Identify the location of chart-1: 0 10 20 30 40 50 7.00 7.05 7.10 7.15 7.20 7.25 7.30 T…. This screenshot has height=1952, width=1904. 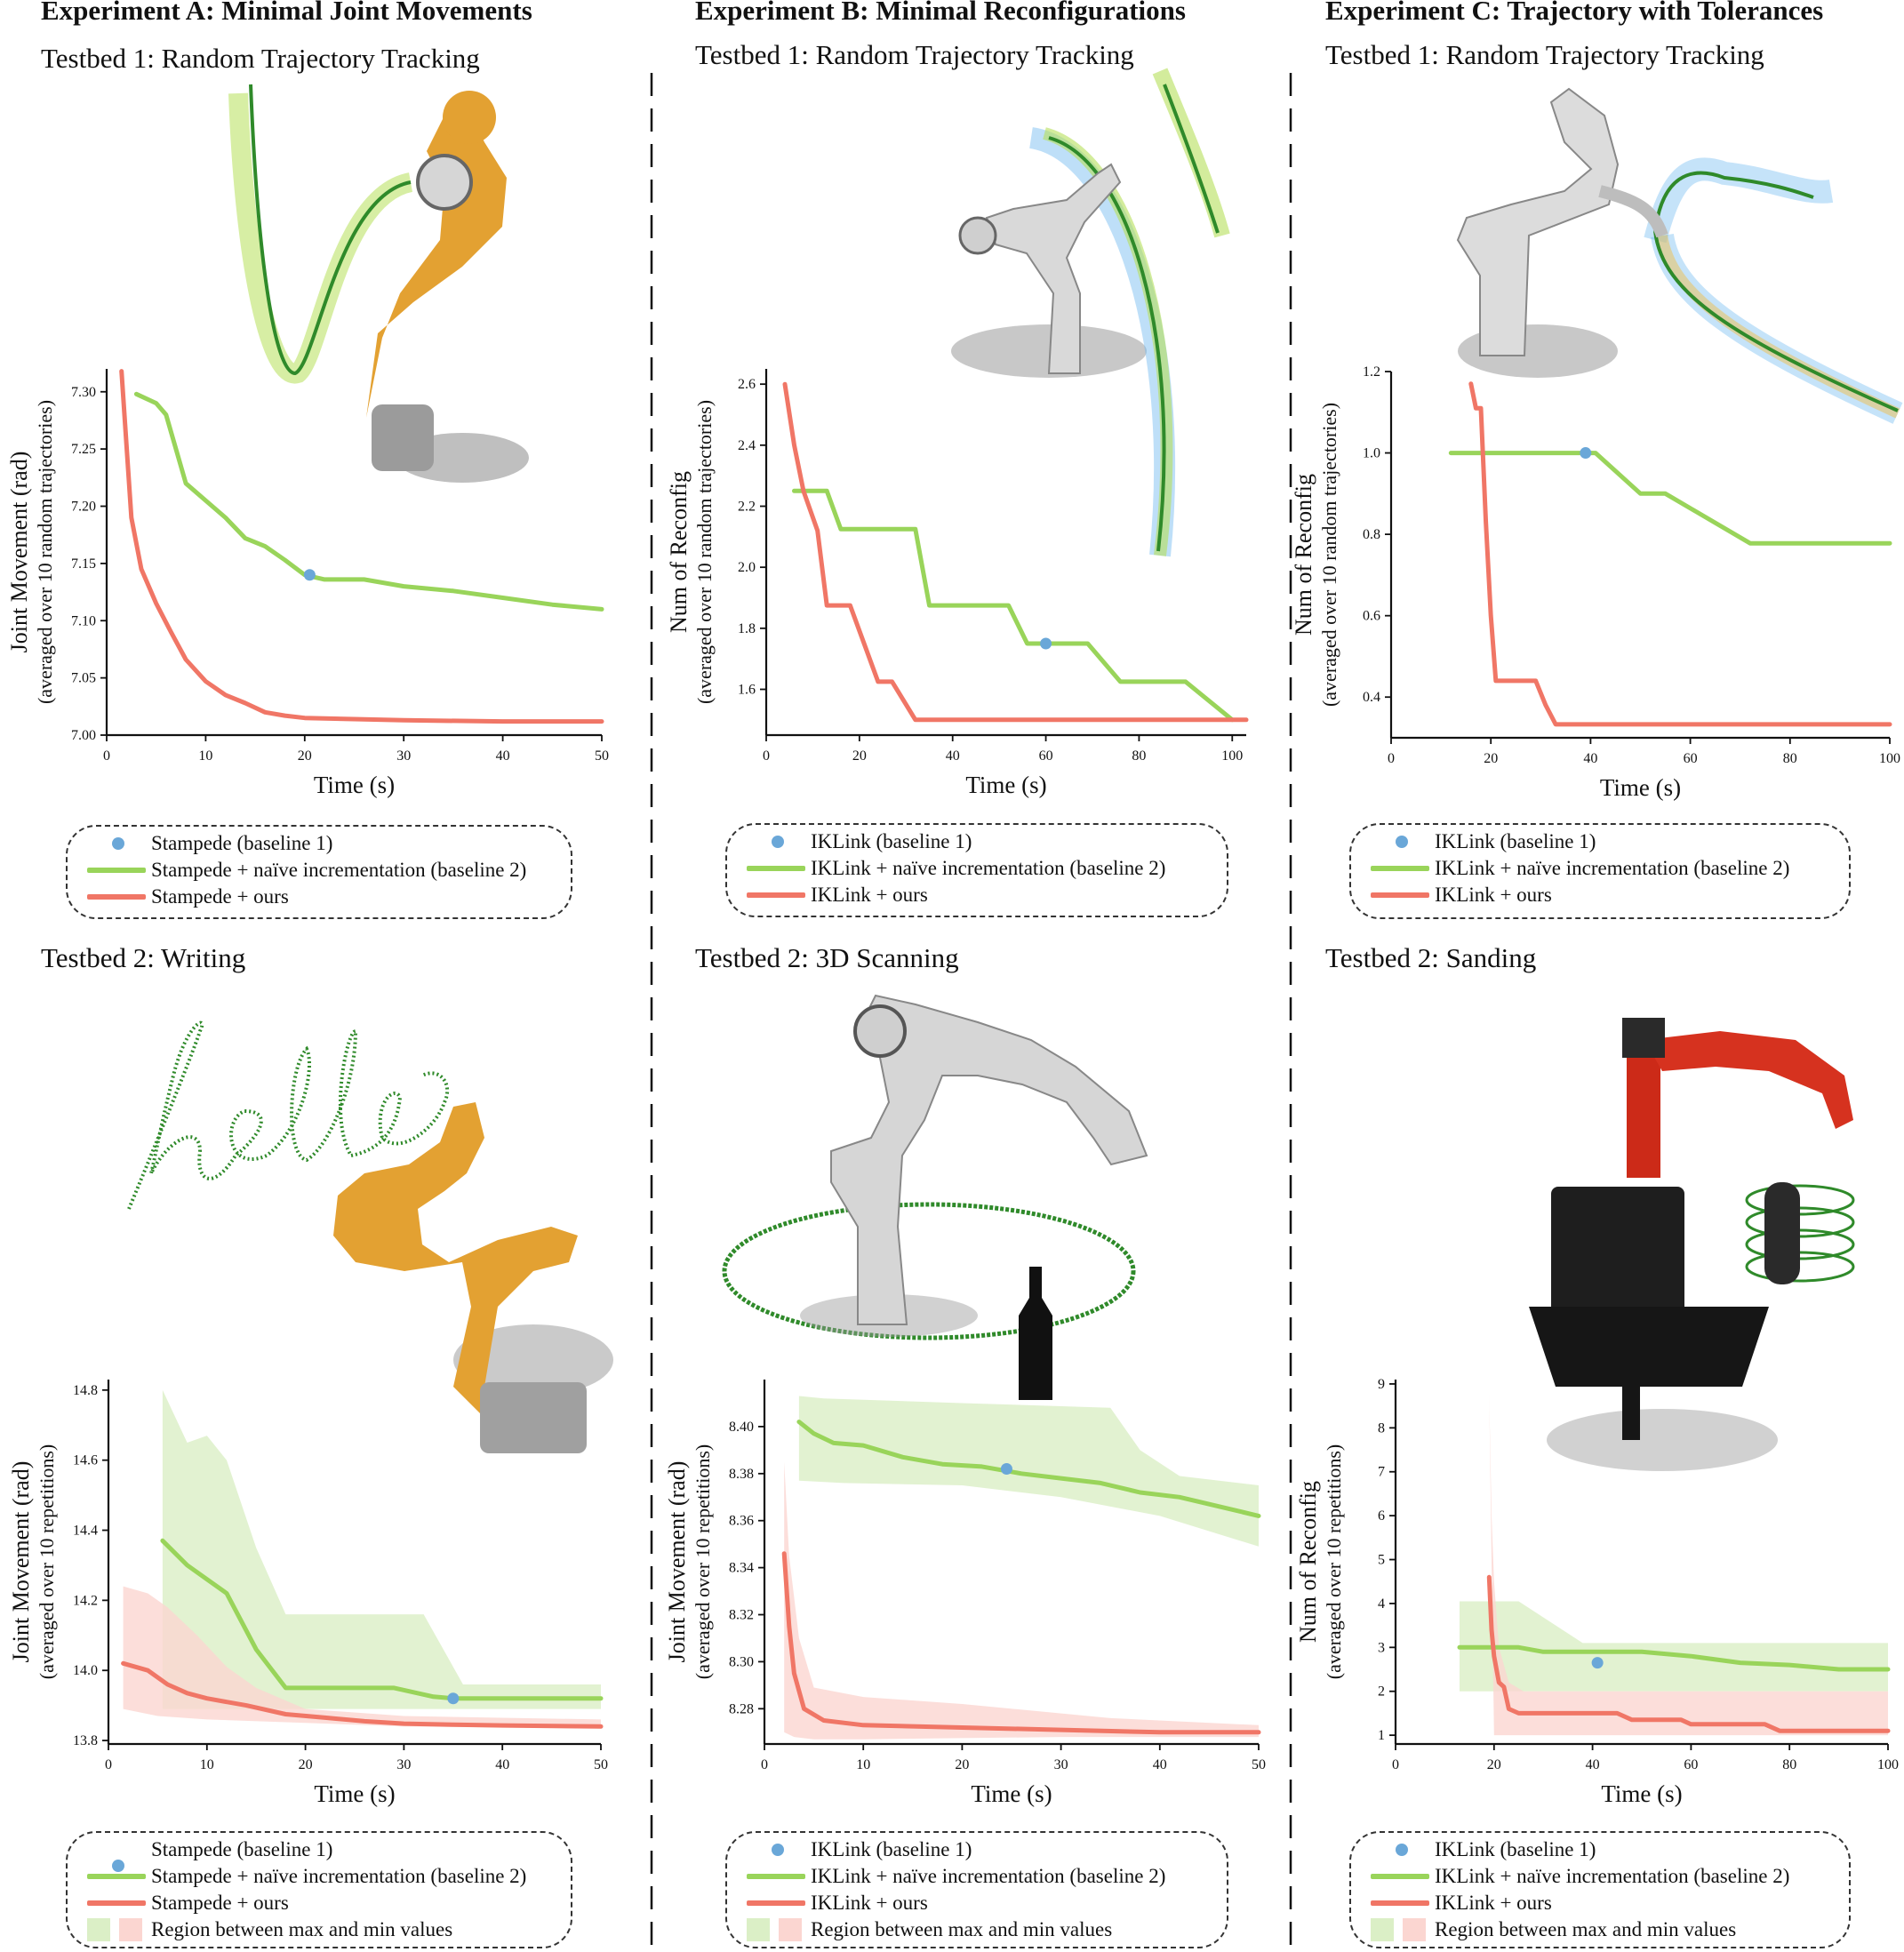
(307, 583).